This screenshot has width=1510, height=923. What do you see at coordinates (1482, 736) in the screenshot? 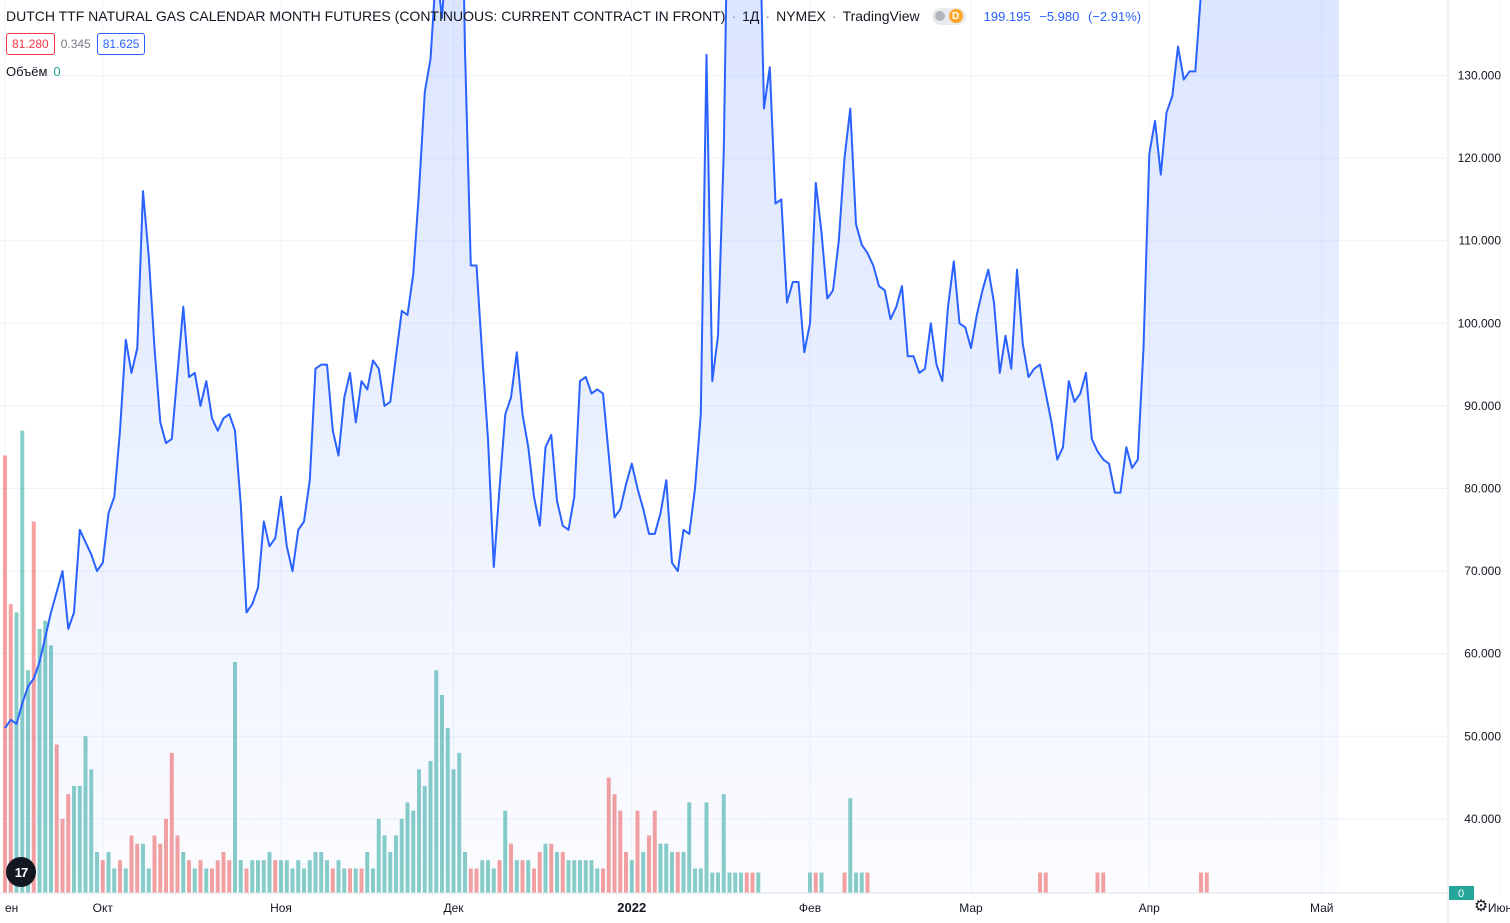
I see `price-tick-label: 50.000` at bounding box center [1482, 736].